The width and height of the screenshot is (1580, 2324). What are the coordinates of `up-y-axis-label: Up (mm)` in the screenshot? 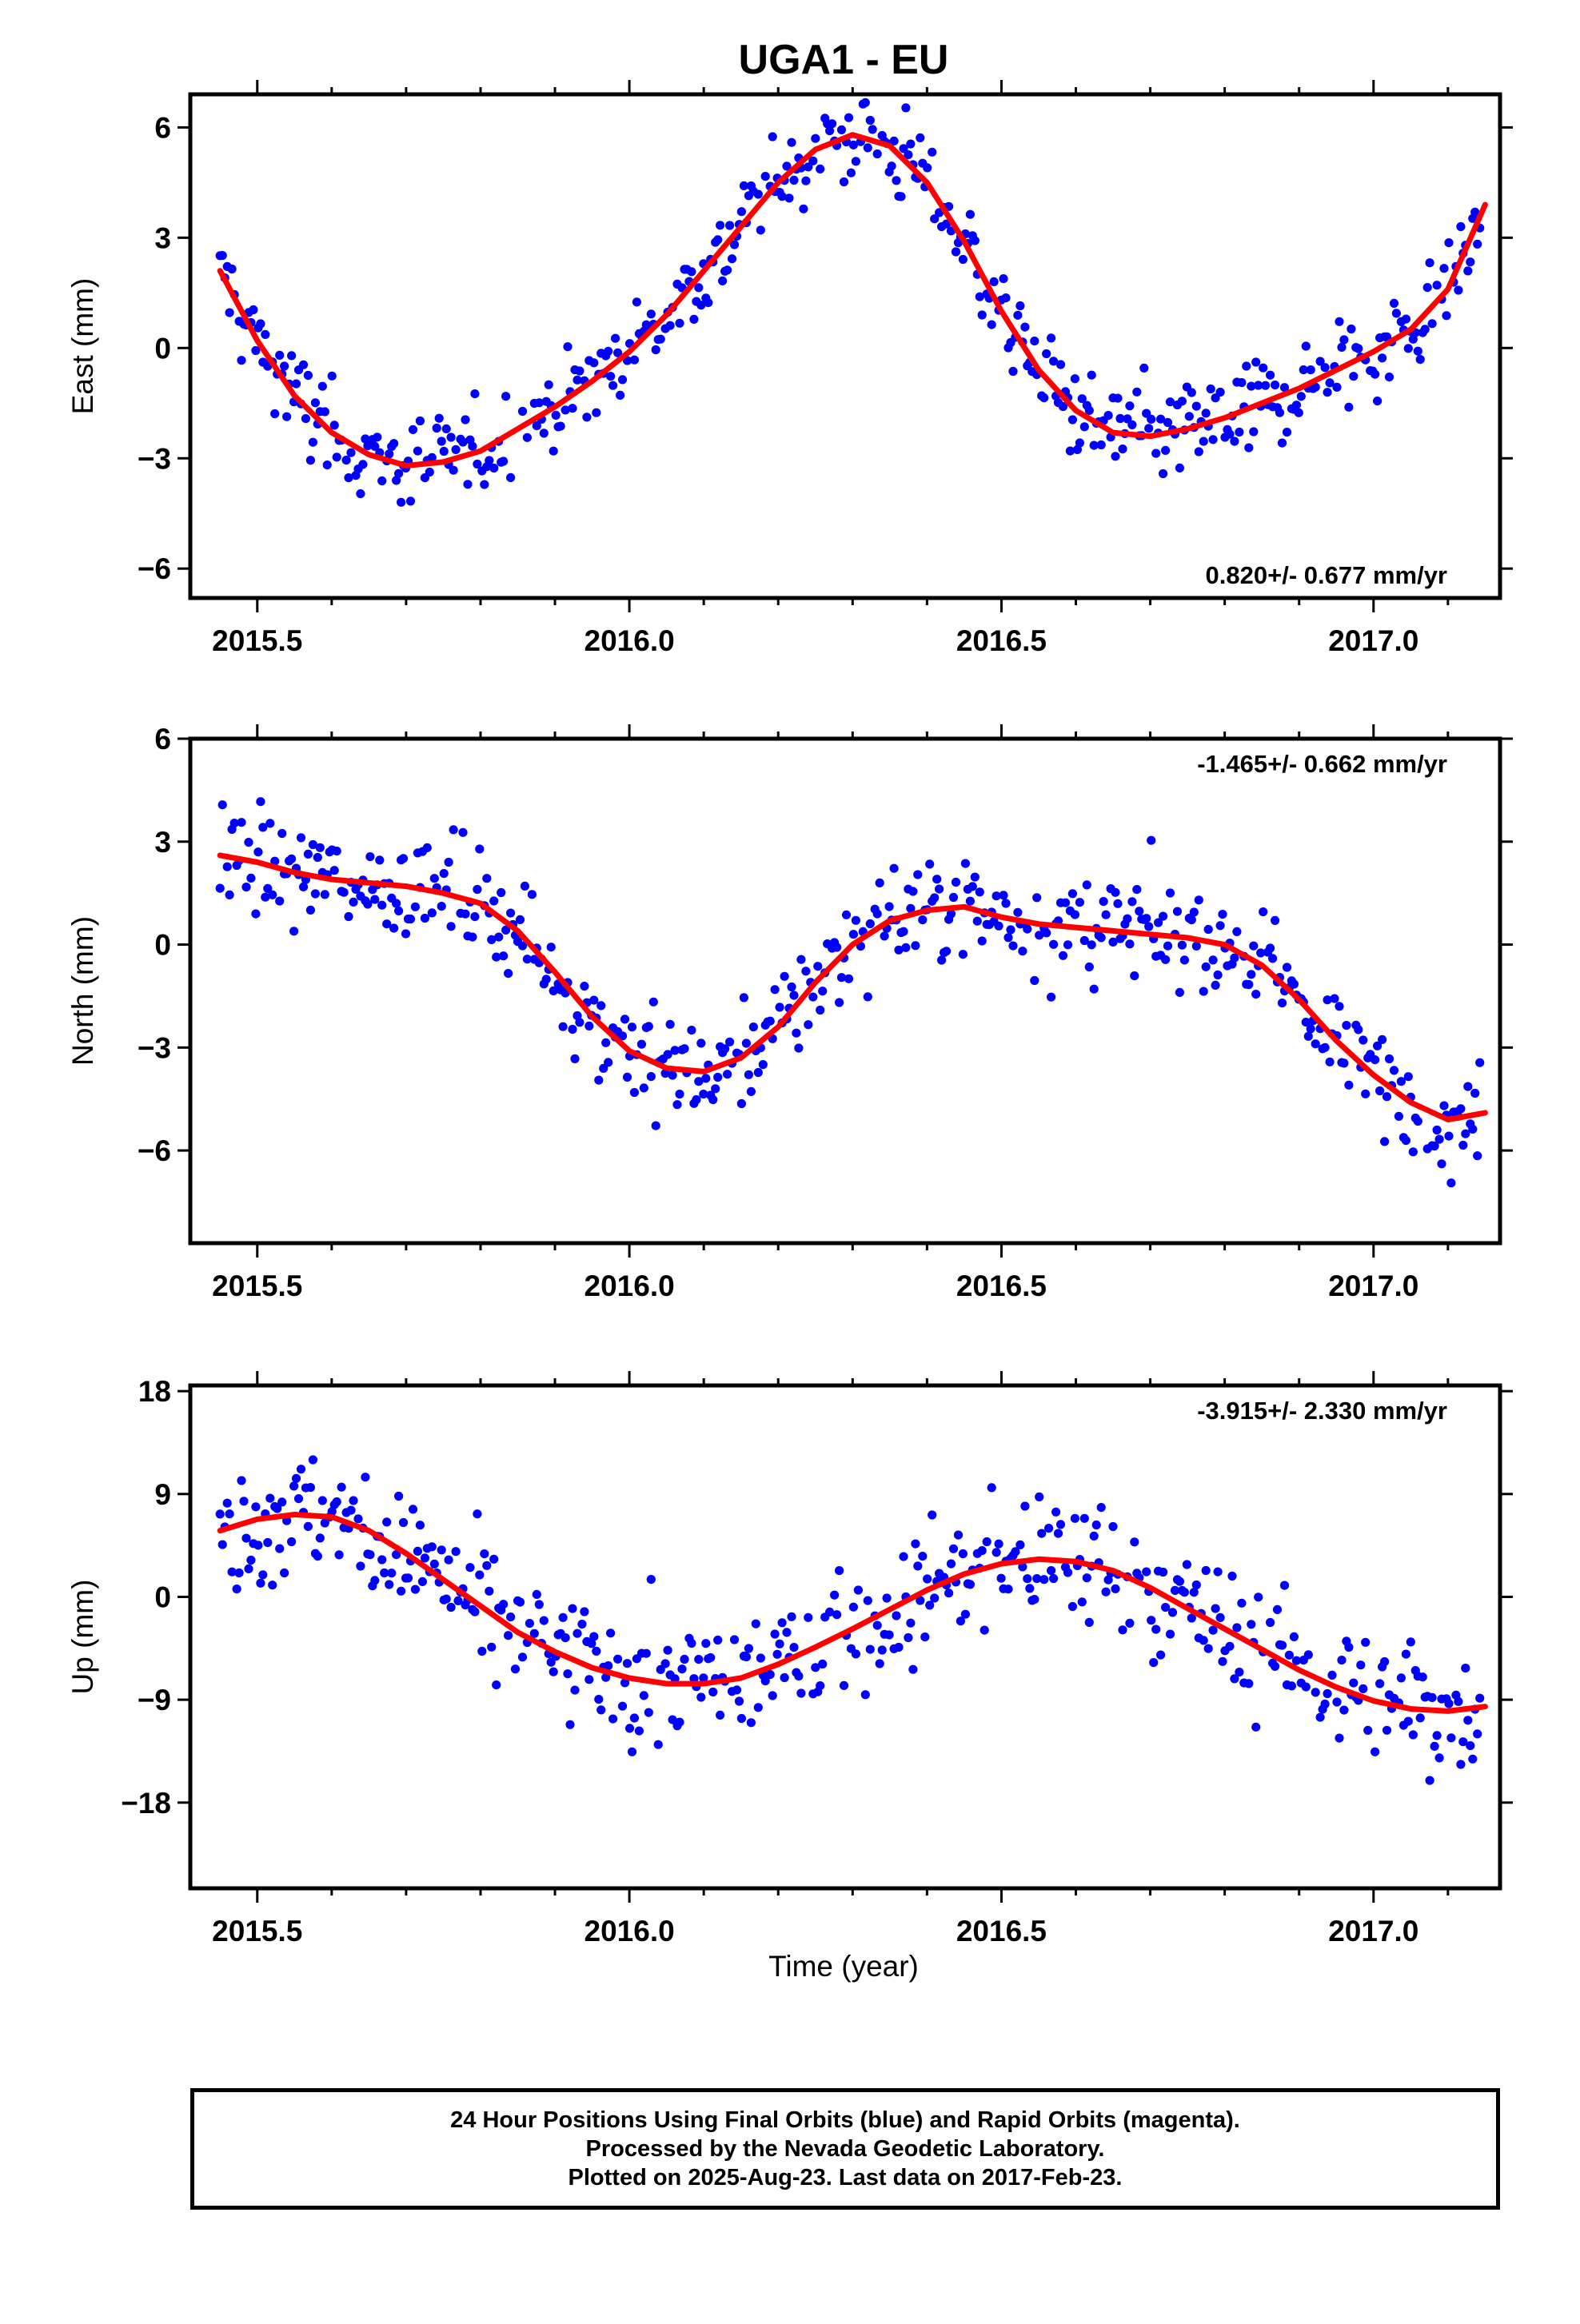 It's located at (83, 1638).